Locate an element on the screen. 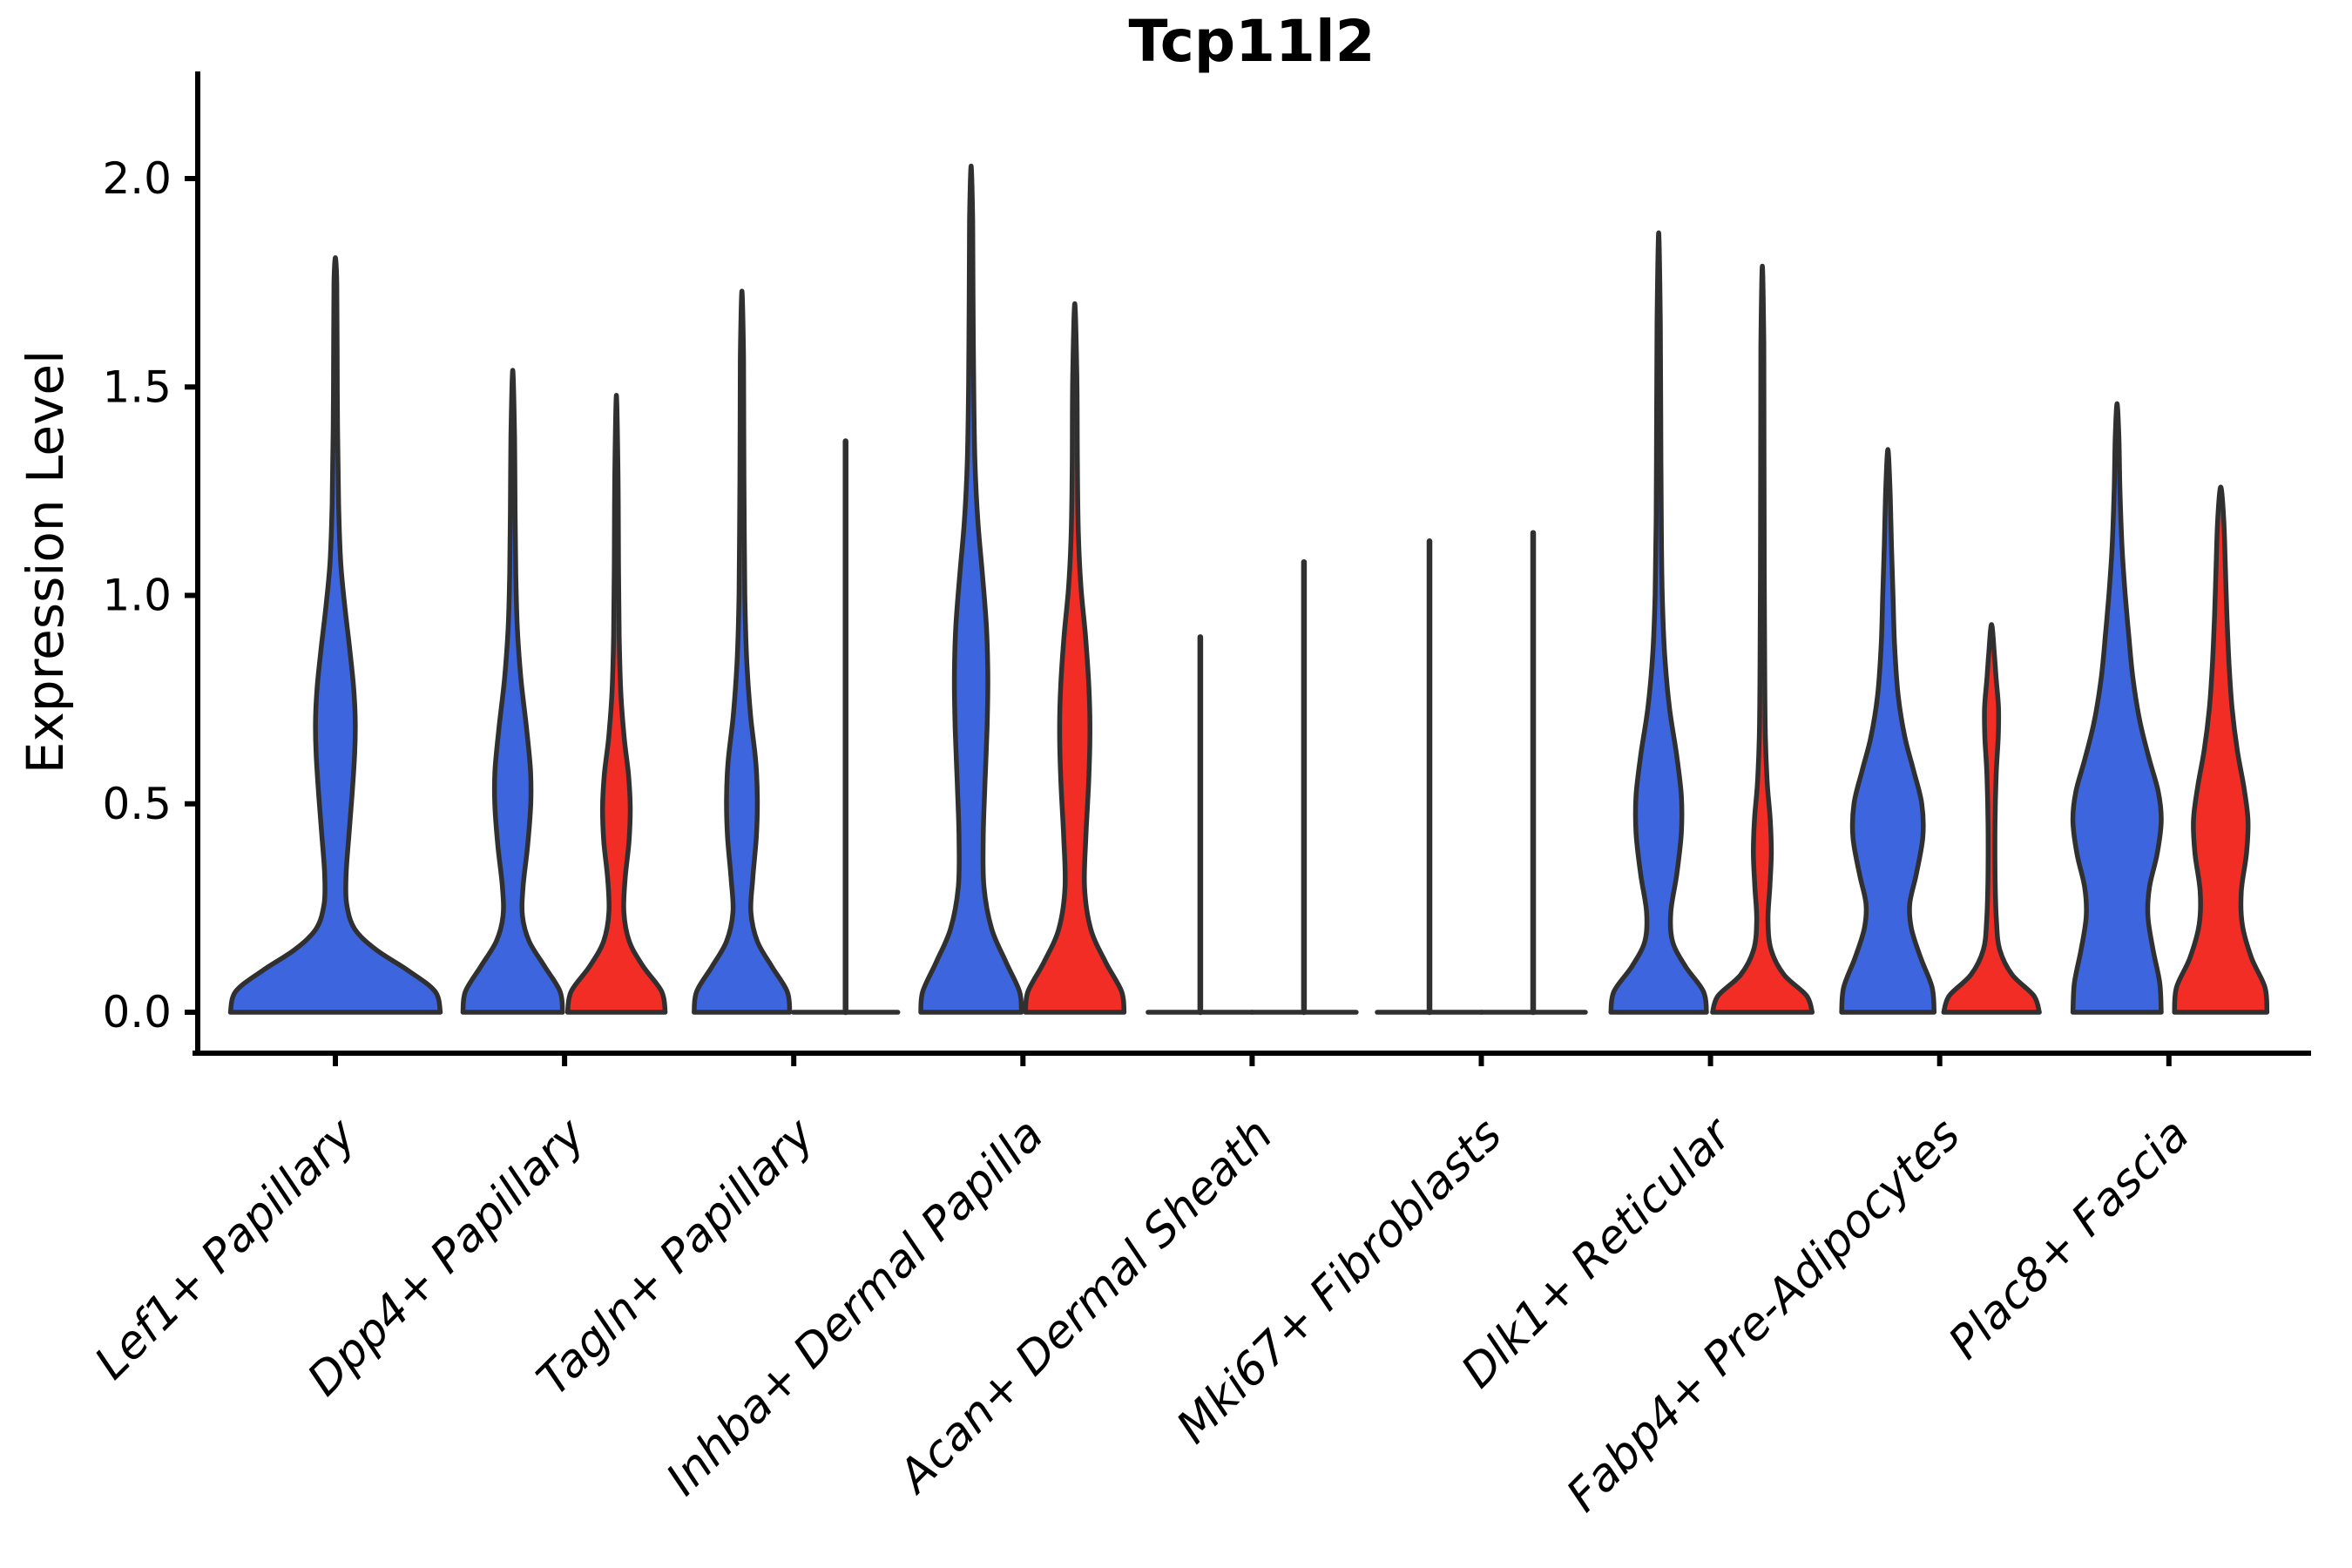 Image resolution: width=2352 pixels, height=1568 pixels. y-tick-label: 2.0 is located at coordinates (137, 178).